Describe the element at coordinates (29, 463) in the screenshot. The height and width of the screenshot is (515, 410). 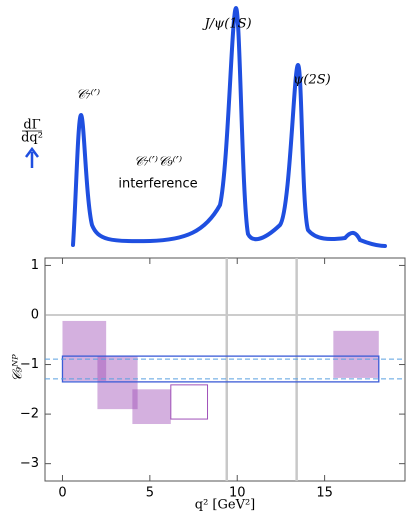
I see `y-tick-label: −3` at that location.